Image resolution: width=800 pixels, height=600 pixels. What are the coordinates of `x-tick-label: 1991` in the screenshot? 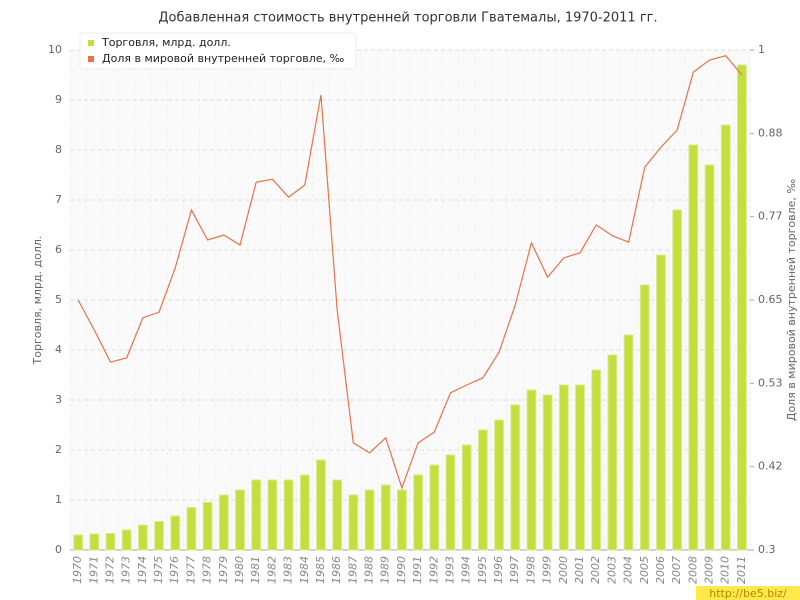 It's located at (417, 570).